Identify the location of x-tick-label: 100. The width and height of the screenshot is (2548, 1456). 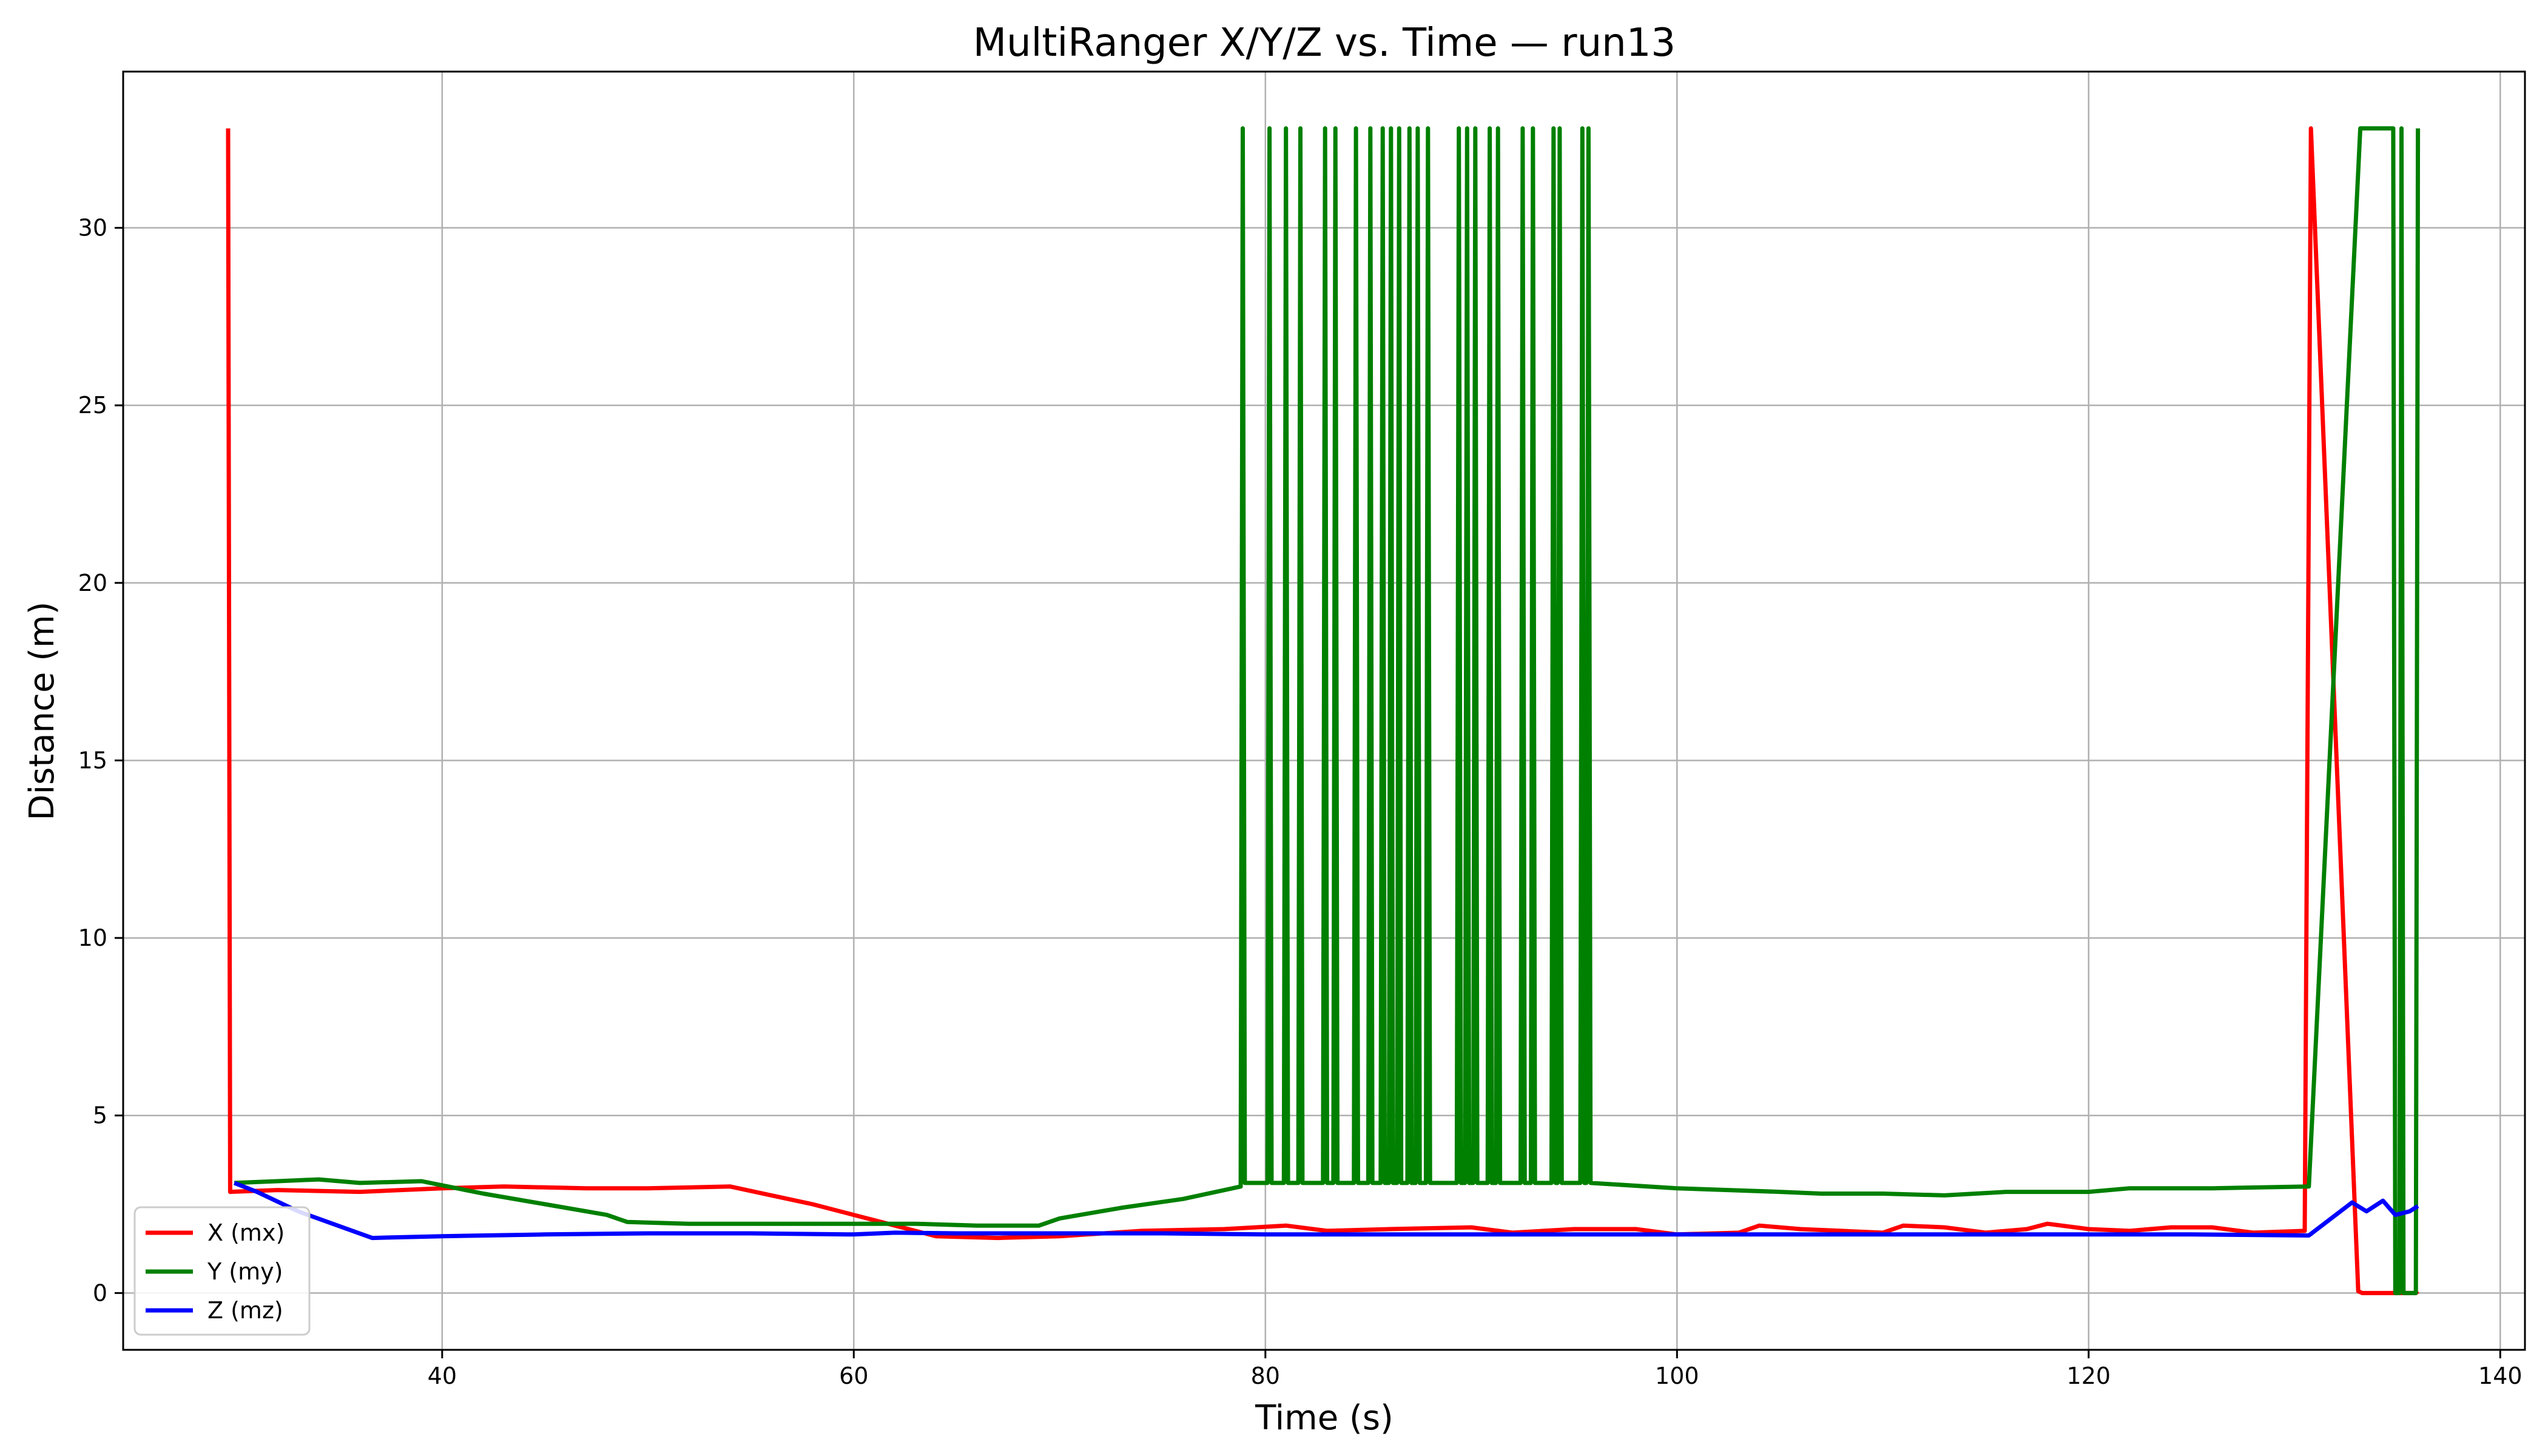
(1677, 1376).